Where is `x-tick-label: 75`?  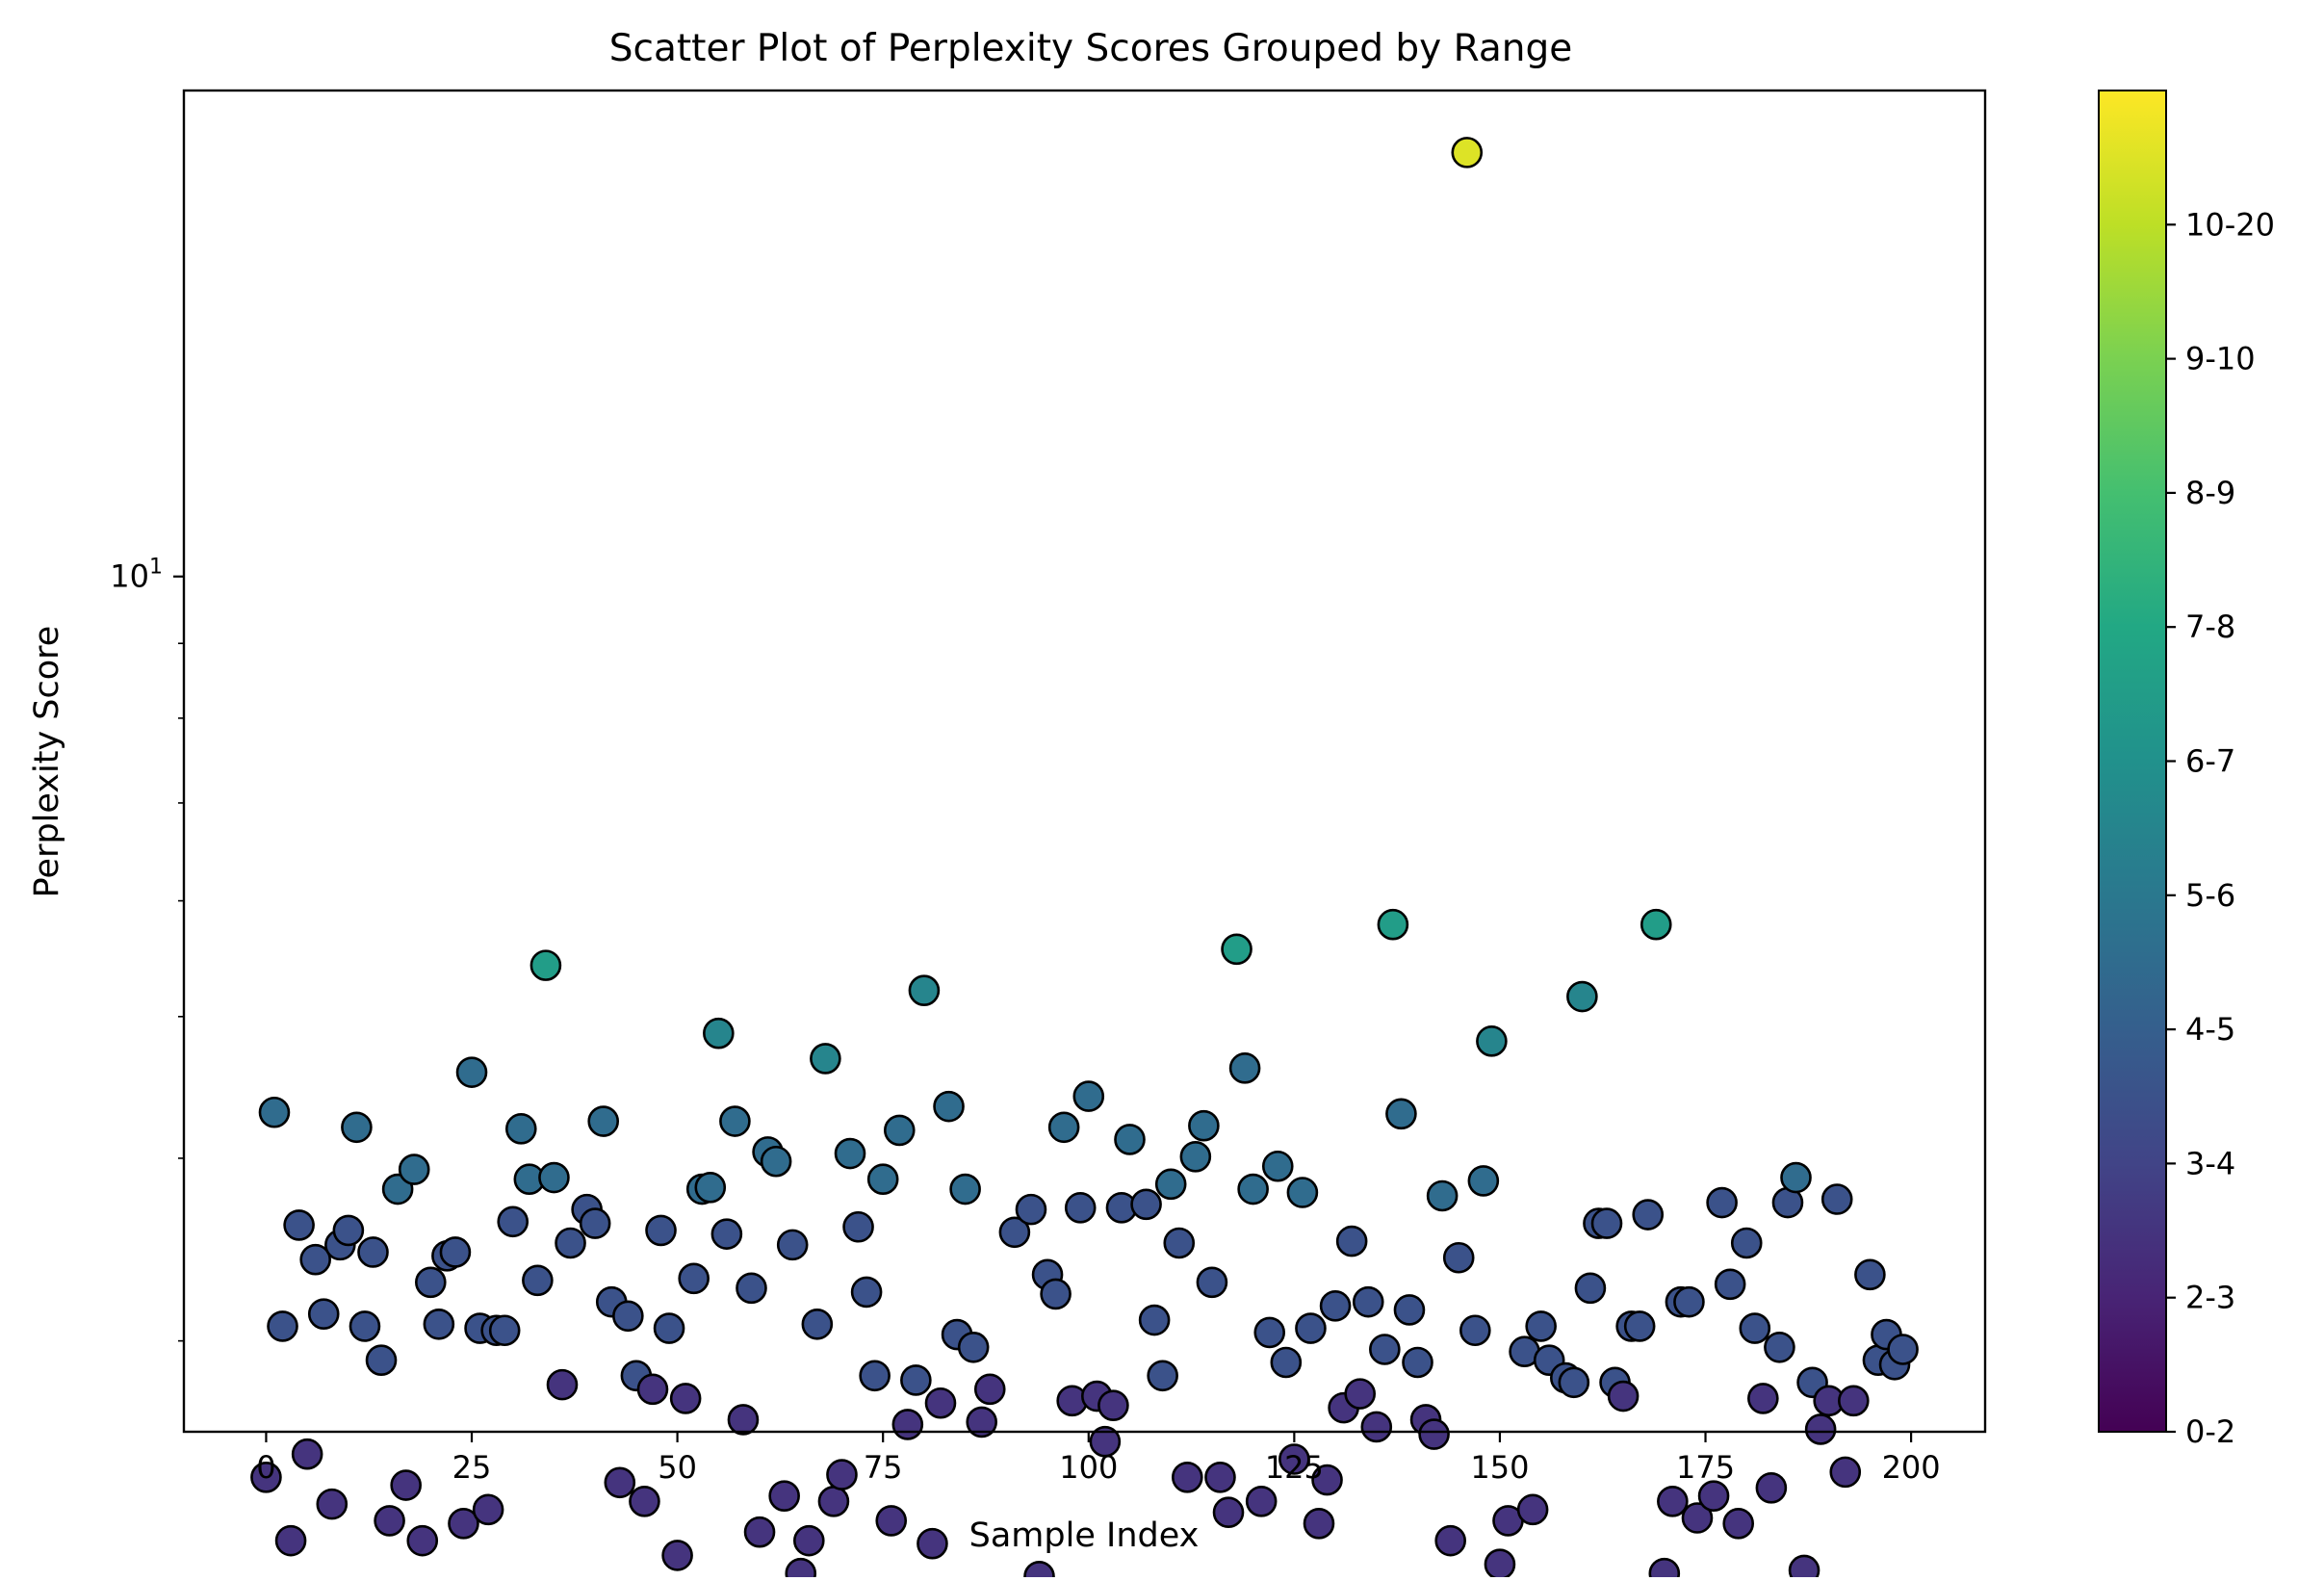
x-tick-label: 75 is located at coordinates (883, 1467).